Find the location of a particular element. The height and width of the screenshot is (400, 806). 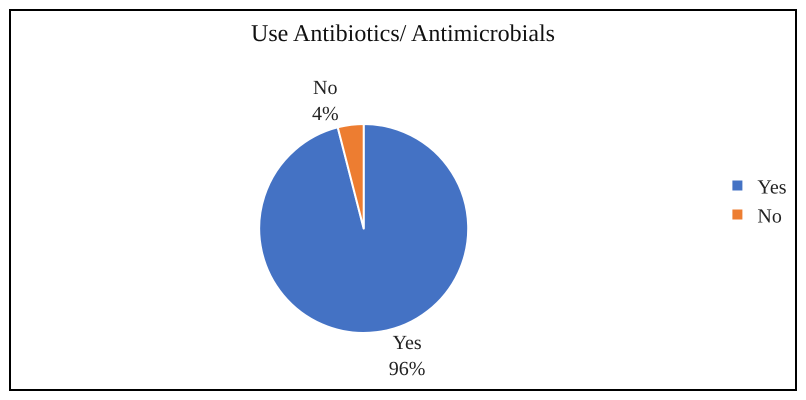

slice-label: Yes is located at coordinates (407, 343).